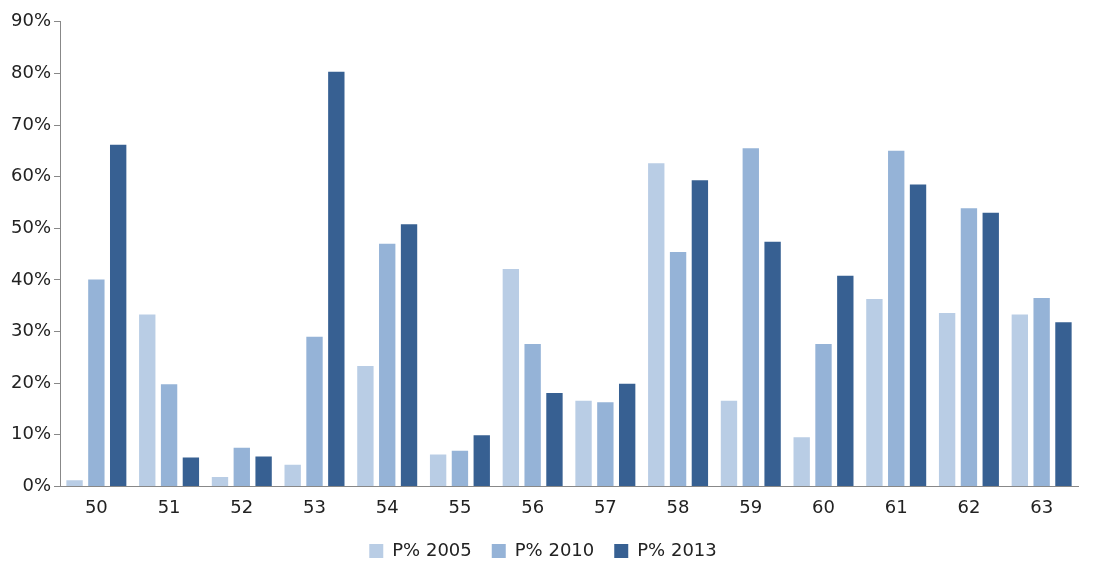  What do you see at coordinates (31, 72) in the screenshot?
I see `y-tick-label: 80%` at bounding box center [31, 72].